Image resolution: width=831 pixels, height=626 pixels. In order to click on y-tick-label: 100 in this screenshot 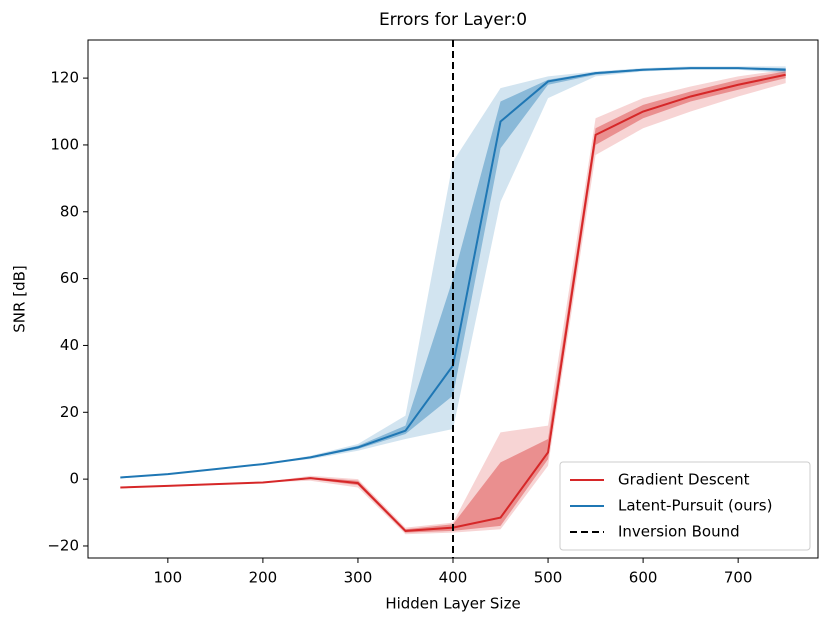, I will do `click(64, 144)`.